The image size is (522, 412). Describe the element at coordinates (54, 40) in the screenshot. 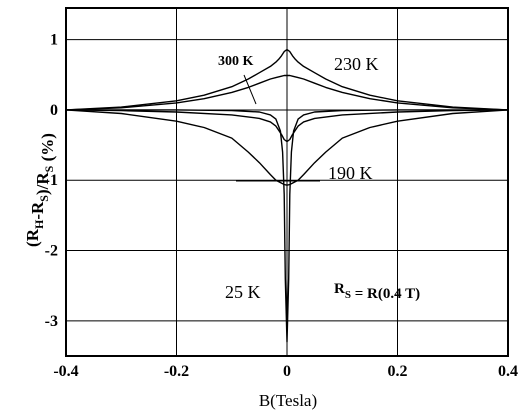

I see `y-tick-label: 1` at that location.